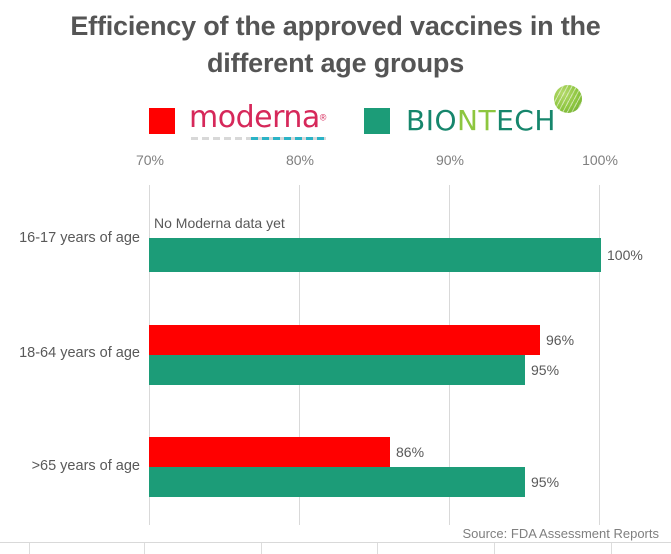  What do you see at coordinates (219, 223) in the screenshot?
I see `annotation-no-moderna-data: No Moderna data yet` at bounding box center [219, 223].